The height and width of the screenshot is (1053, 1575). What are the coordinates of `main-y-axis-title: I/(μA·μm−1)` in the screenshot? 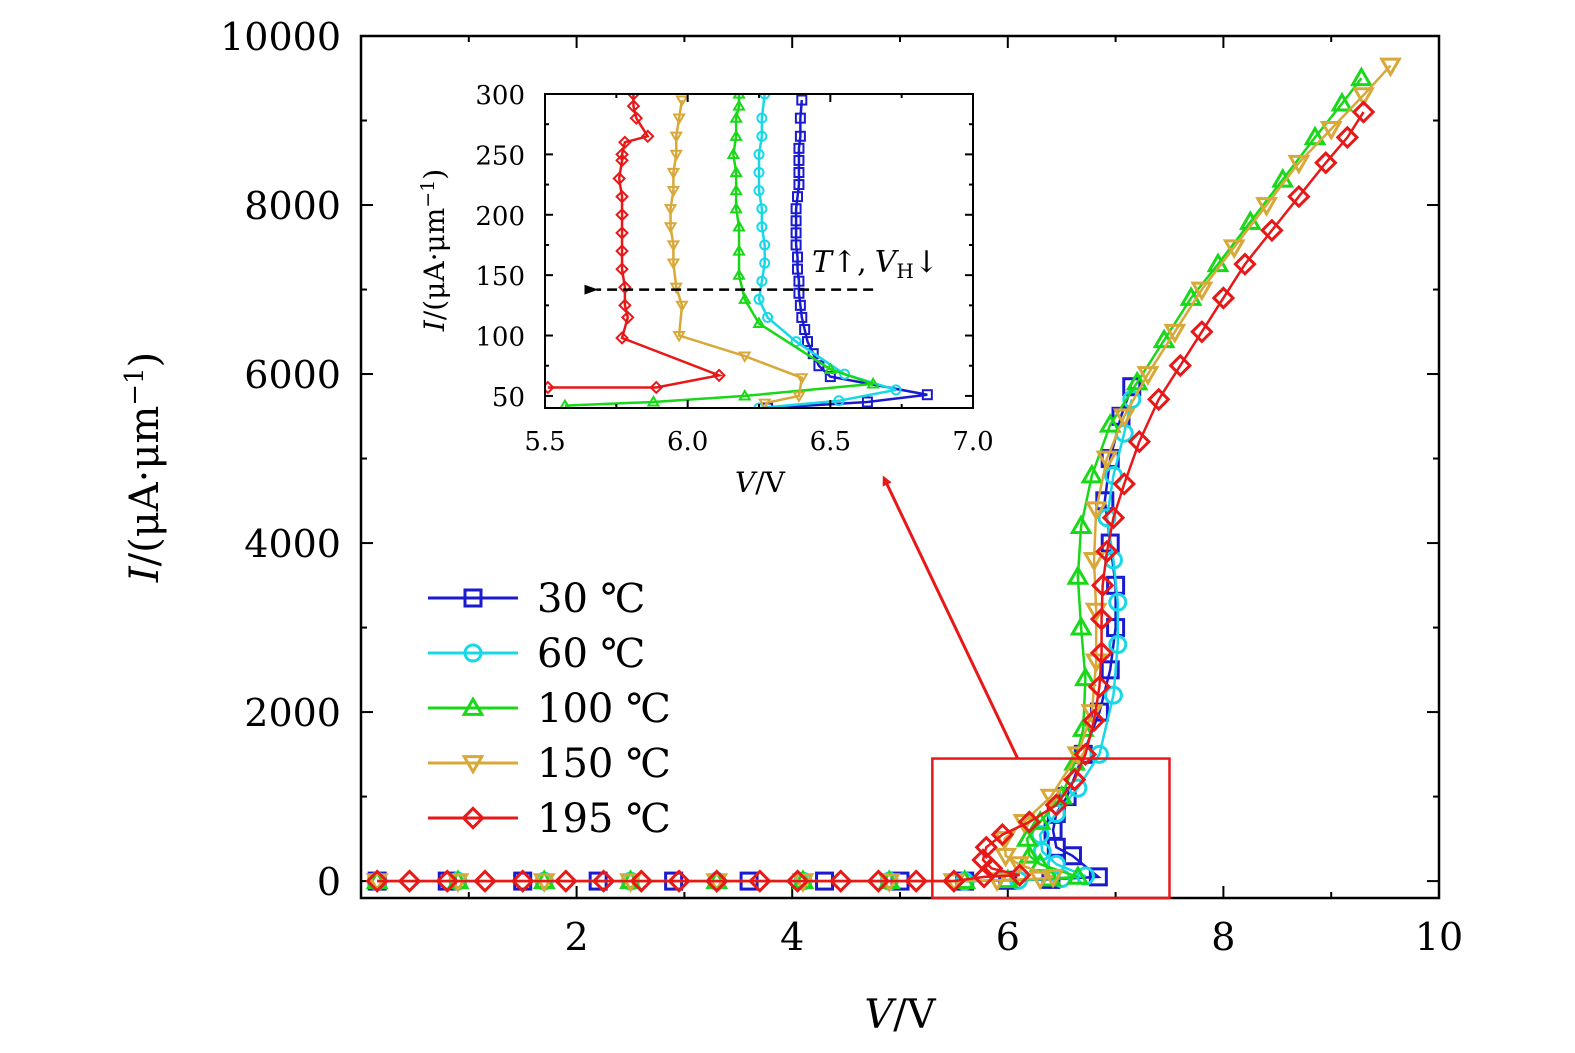 It's located at (144, 467).